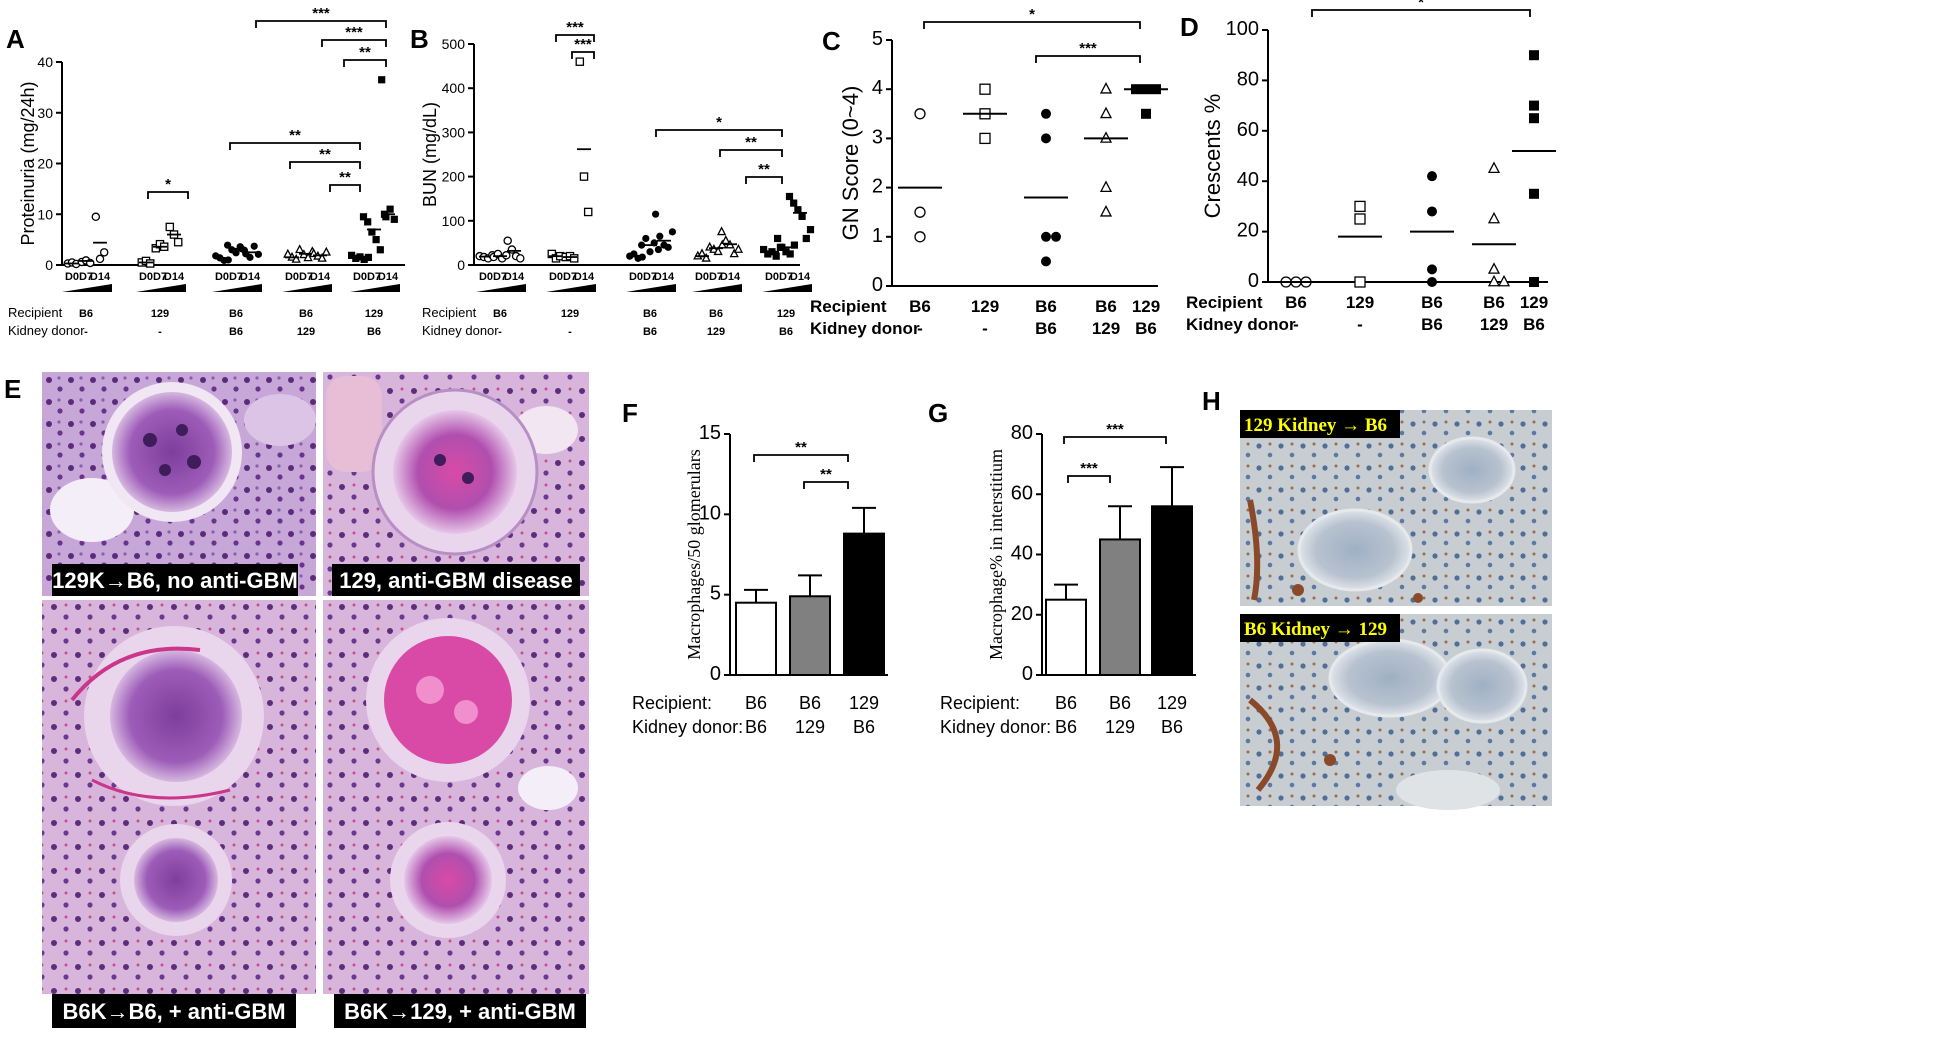 This screenshot has width=1949, height=1038. Describe the element at coordinates (28, 163) in the screenshot. I see `y-axis-label: Proteinuria (mg/24h)` at that location.